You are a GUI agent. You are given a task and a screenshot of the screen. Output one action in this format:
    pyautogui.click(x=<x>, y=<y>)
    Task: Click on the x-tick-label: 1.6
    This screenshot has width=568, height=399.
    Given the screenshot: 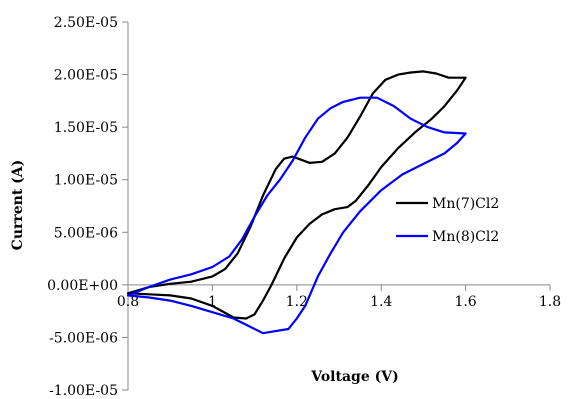 What is the action you would take?
    pyautogui.click(x=465, y=302)
    